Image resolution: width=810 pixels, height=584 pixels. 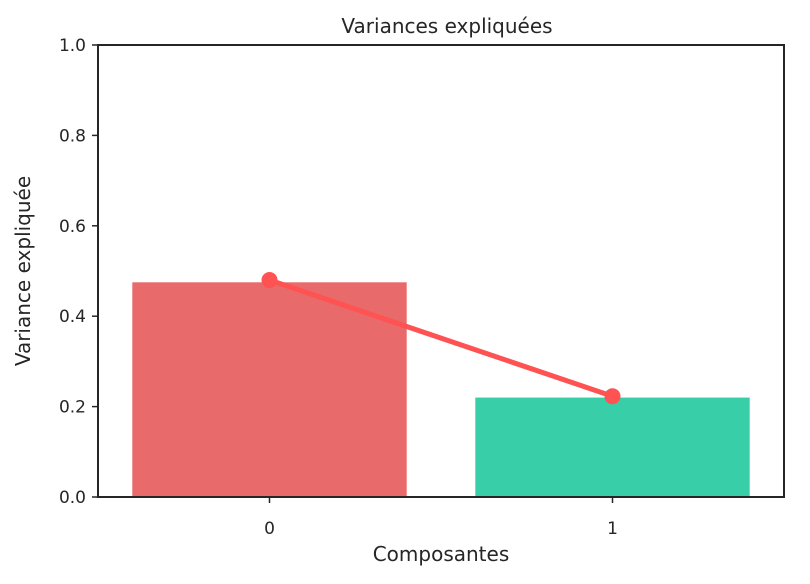 I want to click on y-tick-label: 0.8, so click(x=72, y=136).